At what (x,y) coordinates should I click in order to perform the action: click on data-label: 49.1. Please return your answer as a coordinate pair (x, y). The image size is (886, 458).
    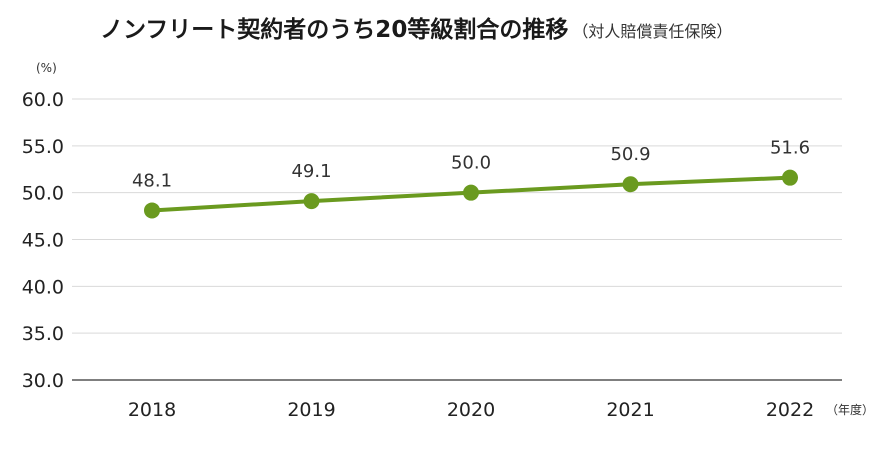
    Looking at the image, I should click on (311, 171).